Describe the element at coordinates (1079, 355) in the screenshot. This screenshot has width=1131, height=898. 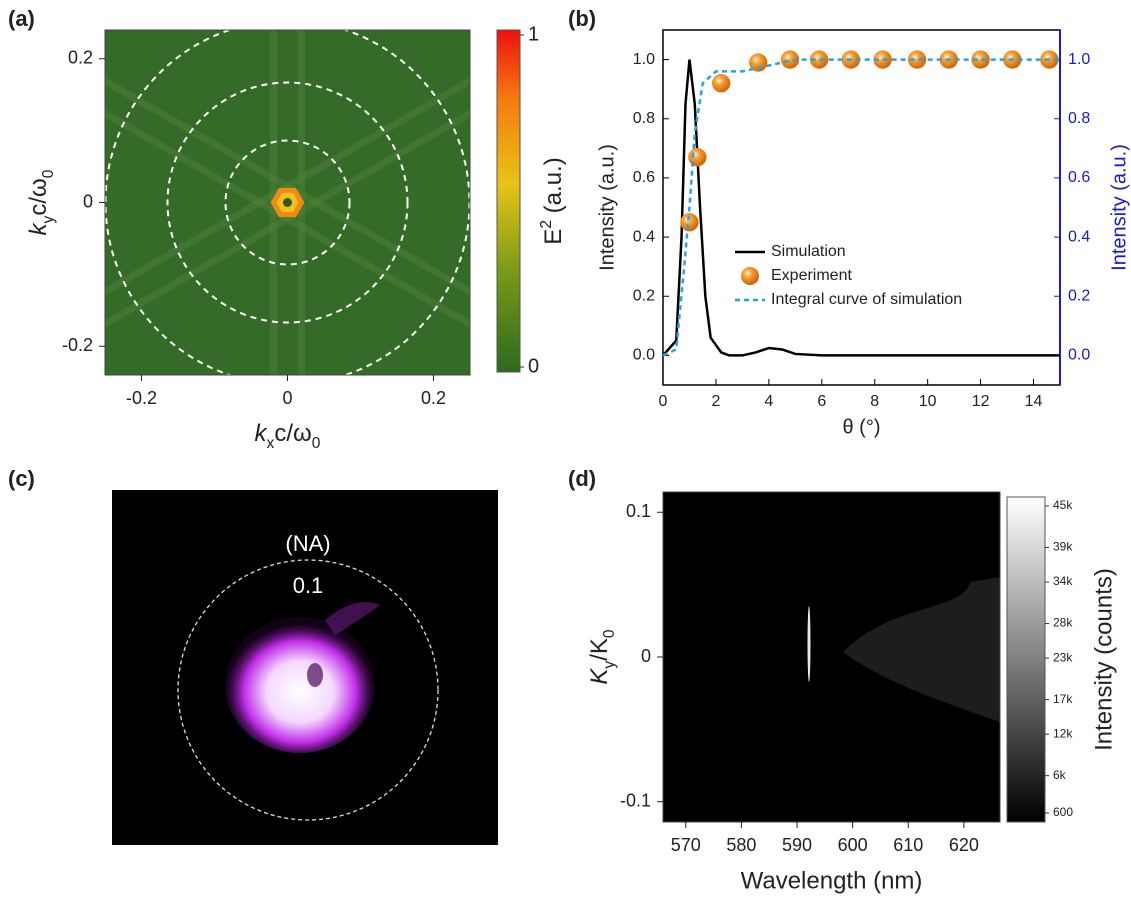
I see `y2-tick-label: 0.0` at that location.